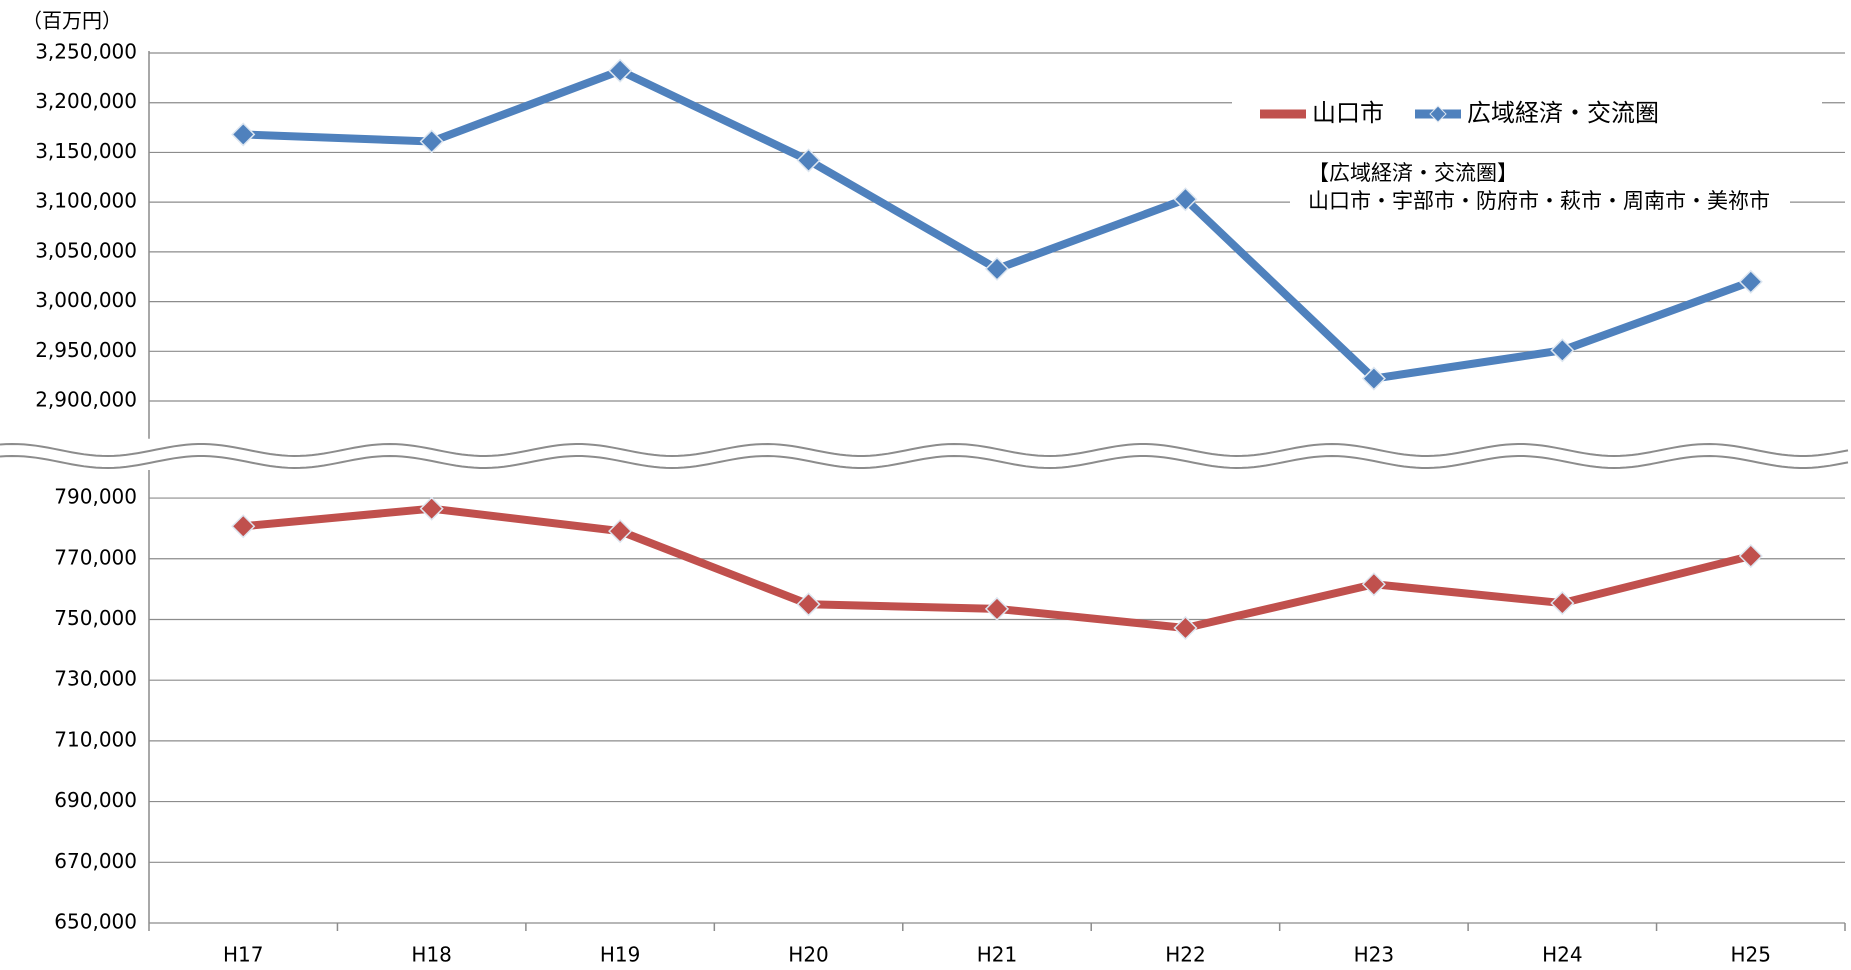 Image resolution: width=1851 pixels, height=970 pixels. I want to click on annotation: 山口市・宇部市・防府市・萩市・周南市・美祢市, so click(1539, 201).